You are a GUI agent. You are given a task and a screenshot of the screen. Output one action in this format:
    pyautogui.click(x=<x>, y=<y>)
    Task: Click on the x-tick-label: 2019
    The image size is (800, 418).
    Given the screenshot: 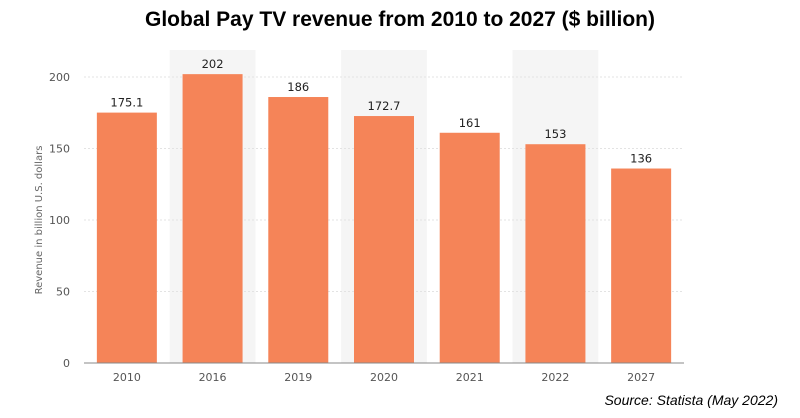 What is the action you would take?
    pyautogui.click(x=298, y=377)
    